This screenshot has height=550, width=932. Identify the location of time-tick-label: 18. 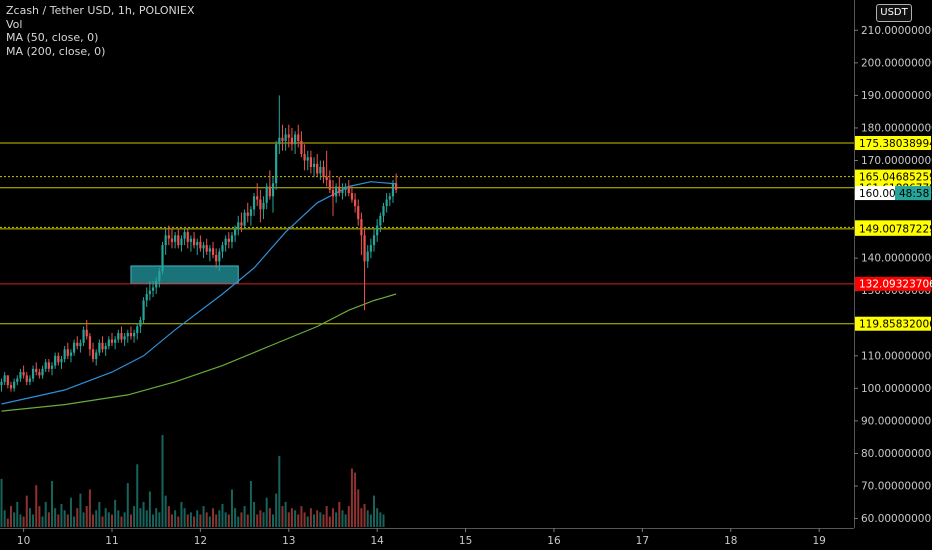
(730, 541).